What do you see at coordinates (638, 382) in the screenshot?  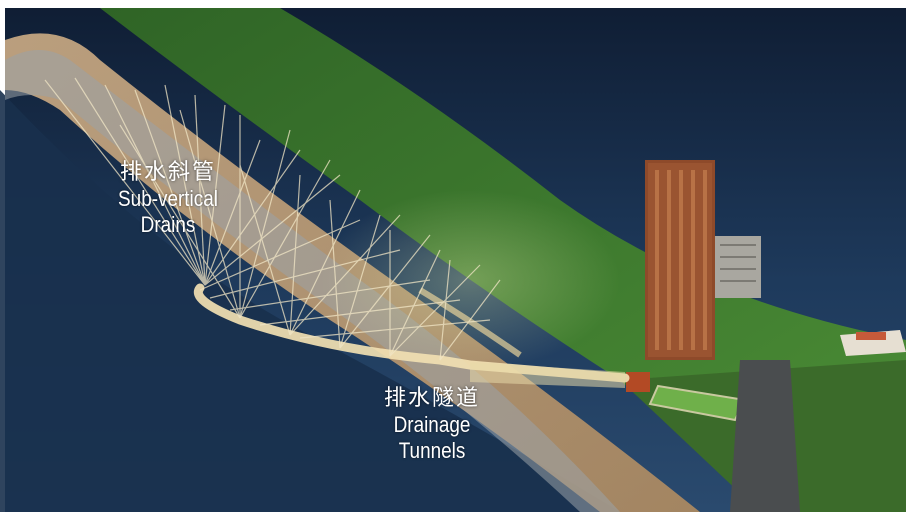 I see `tunnel-portal` at bounding box center [638, 382].